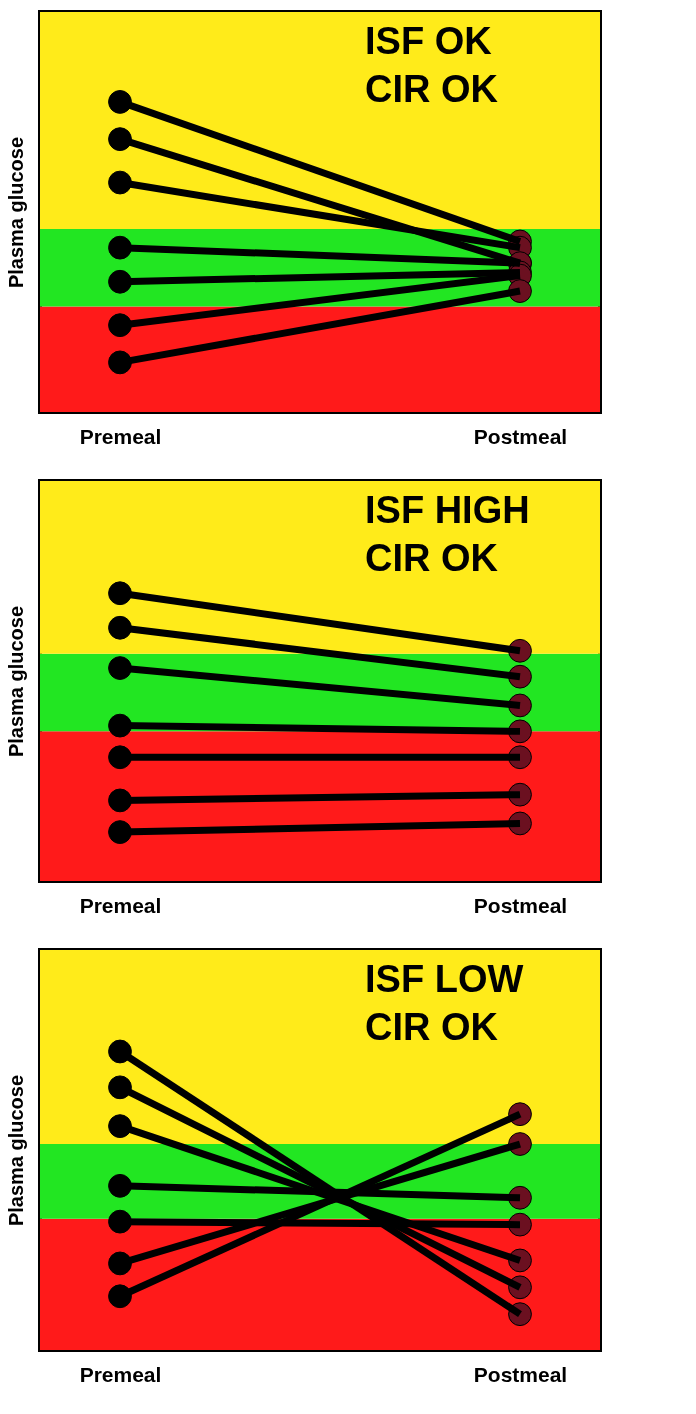 The image size is (696, 1414). Describe the element at coordinates (432, 89) in the screenshot. I see `annotation: CIR OK` at that location.